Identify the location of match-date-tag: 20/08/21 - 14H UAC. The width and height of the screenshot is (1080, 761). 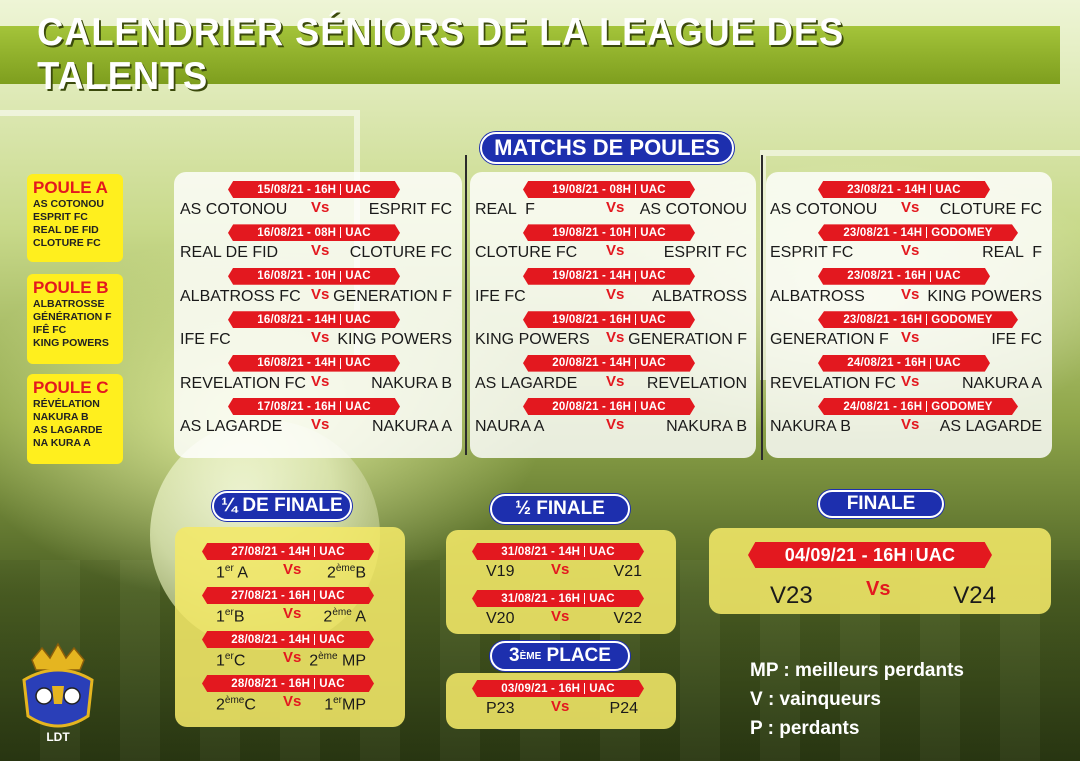
(609, 363).